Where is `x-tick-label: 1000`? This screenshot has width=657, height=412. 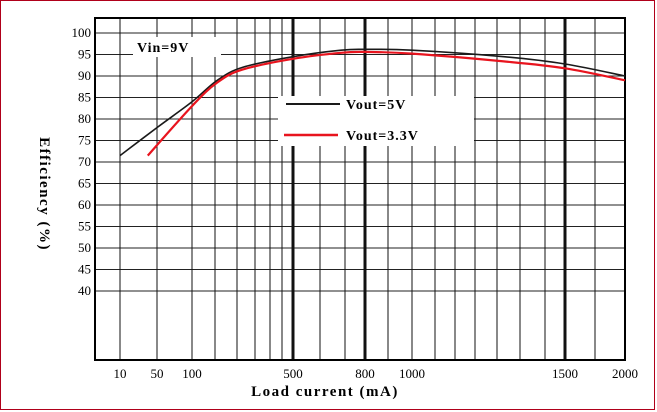 x-tick-label: 1000 is located at coordinates (412, 373).